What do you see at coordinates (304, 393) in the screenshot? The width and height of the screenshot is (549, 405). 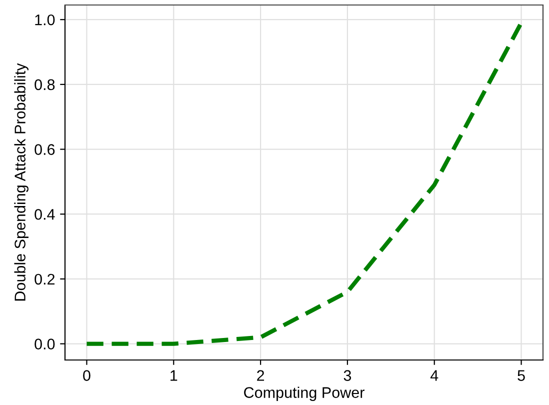 I see `x-axis-title: Computing Power` at bounding box center [304, 393].